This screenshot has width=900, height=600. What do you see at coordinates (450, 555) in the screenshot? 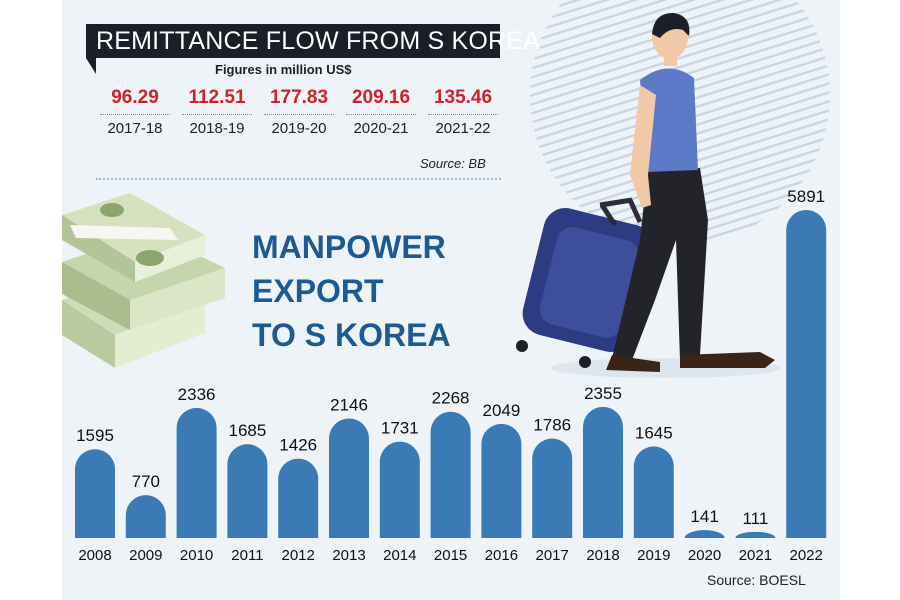
I see `category-label: 2015` at bounding box center [450, 555].